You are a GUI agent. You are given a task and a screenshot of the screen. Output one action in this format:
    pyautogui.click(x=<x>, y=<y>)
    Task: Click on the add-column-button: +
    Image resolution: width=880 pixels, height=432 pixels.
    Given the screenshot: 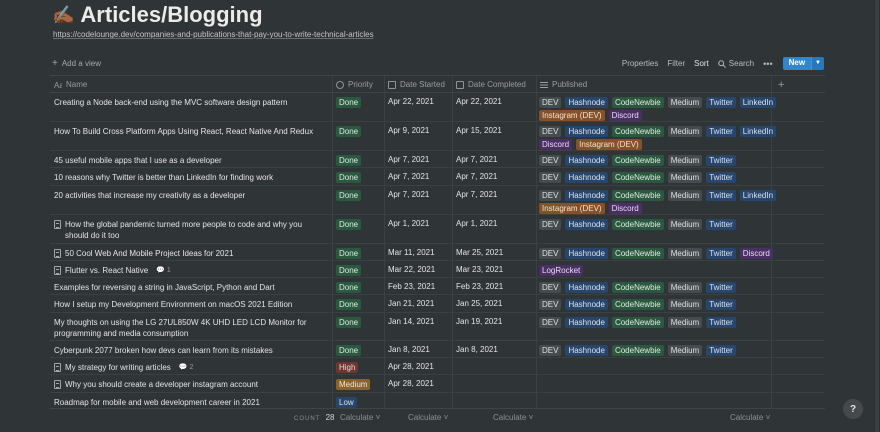 What is the action you would take?
    pyautogui.click(x=781, y=84)
    